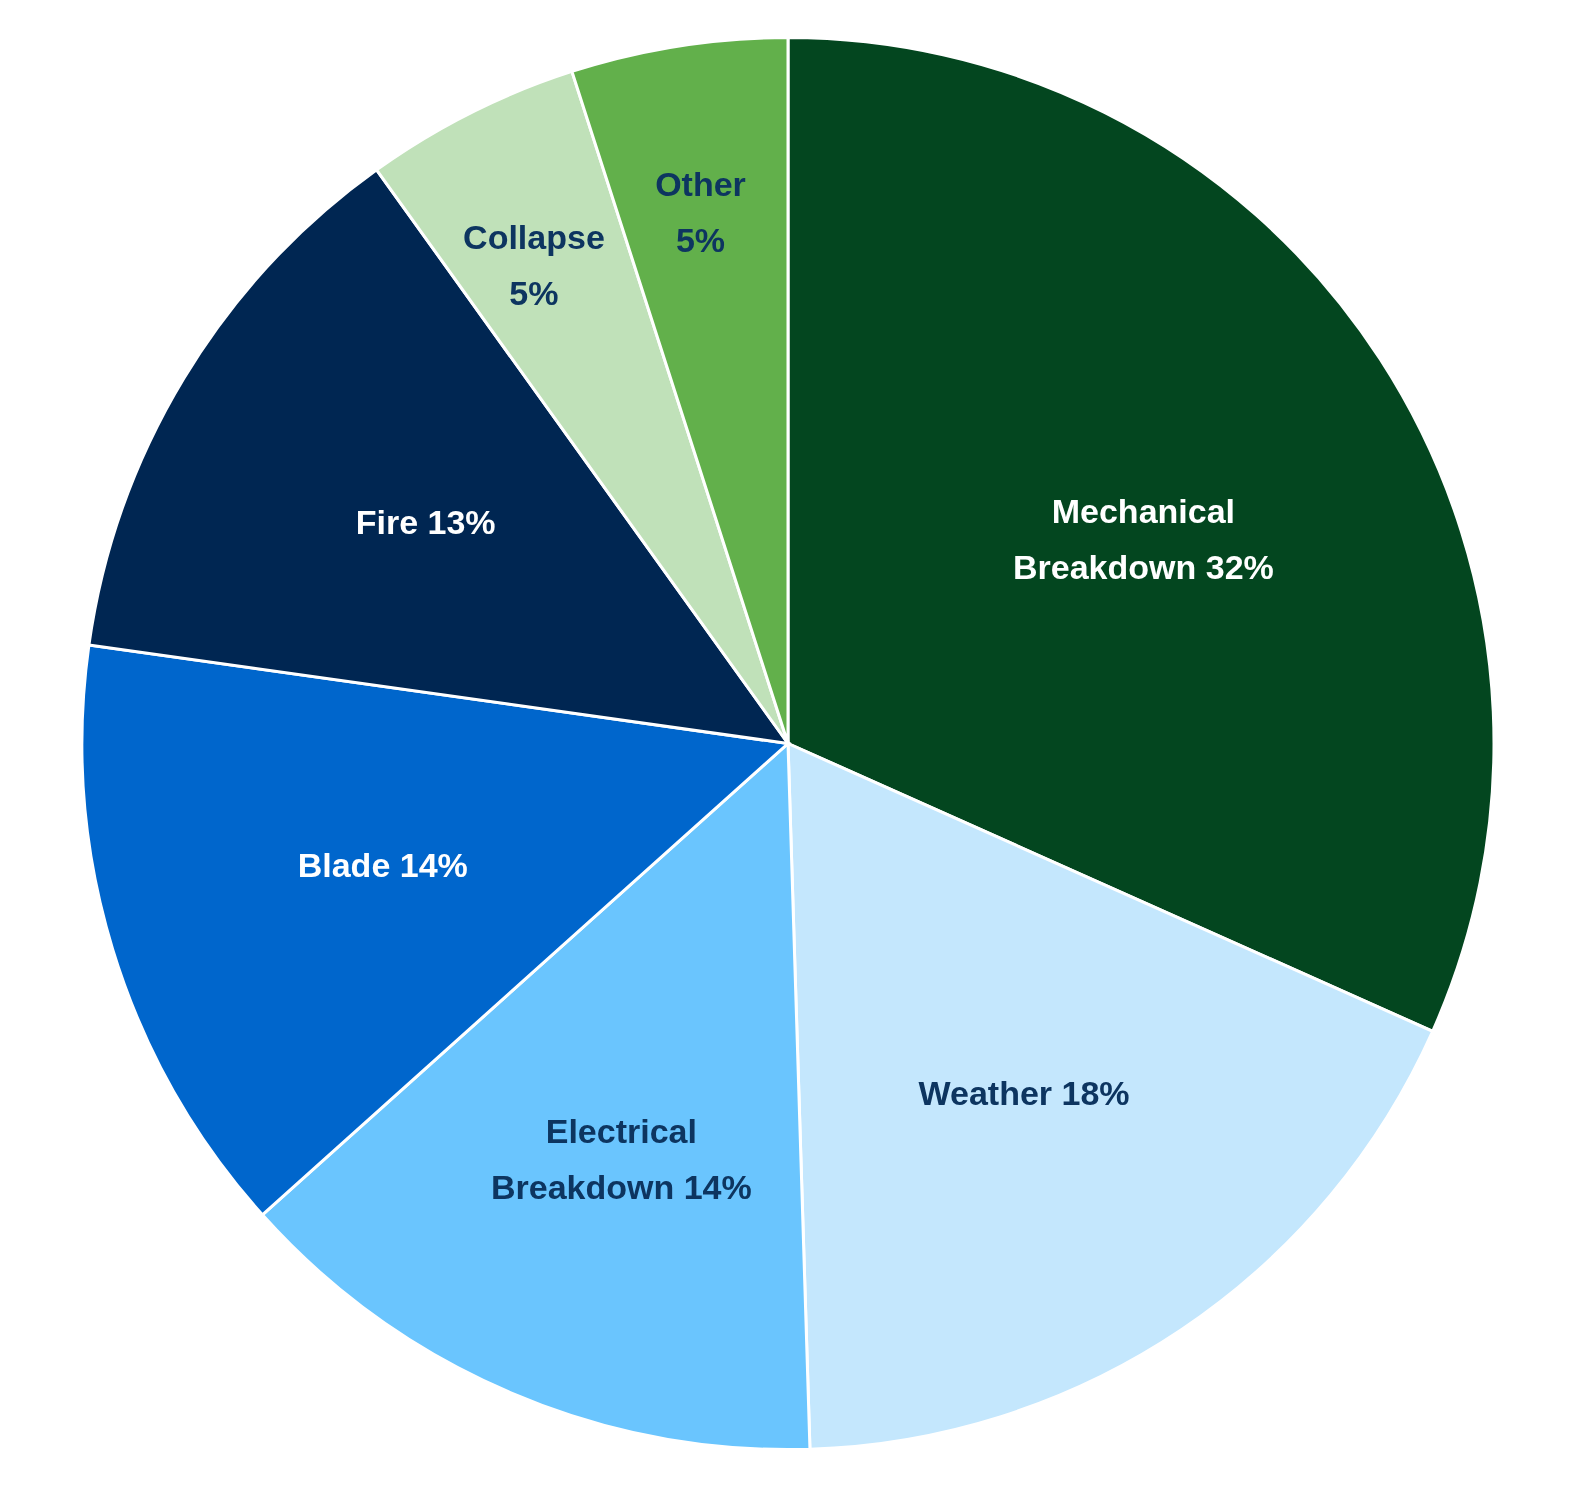  Describe the element at coordinates (700, 183) in the screenshot. I see `slice-label: Other` at that location.